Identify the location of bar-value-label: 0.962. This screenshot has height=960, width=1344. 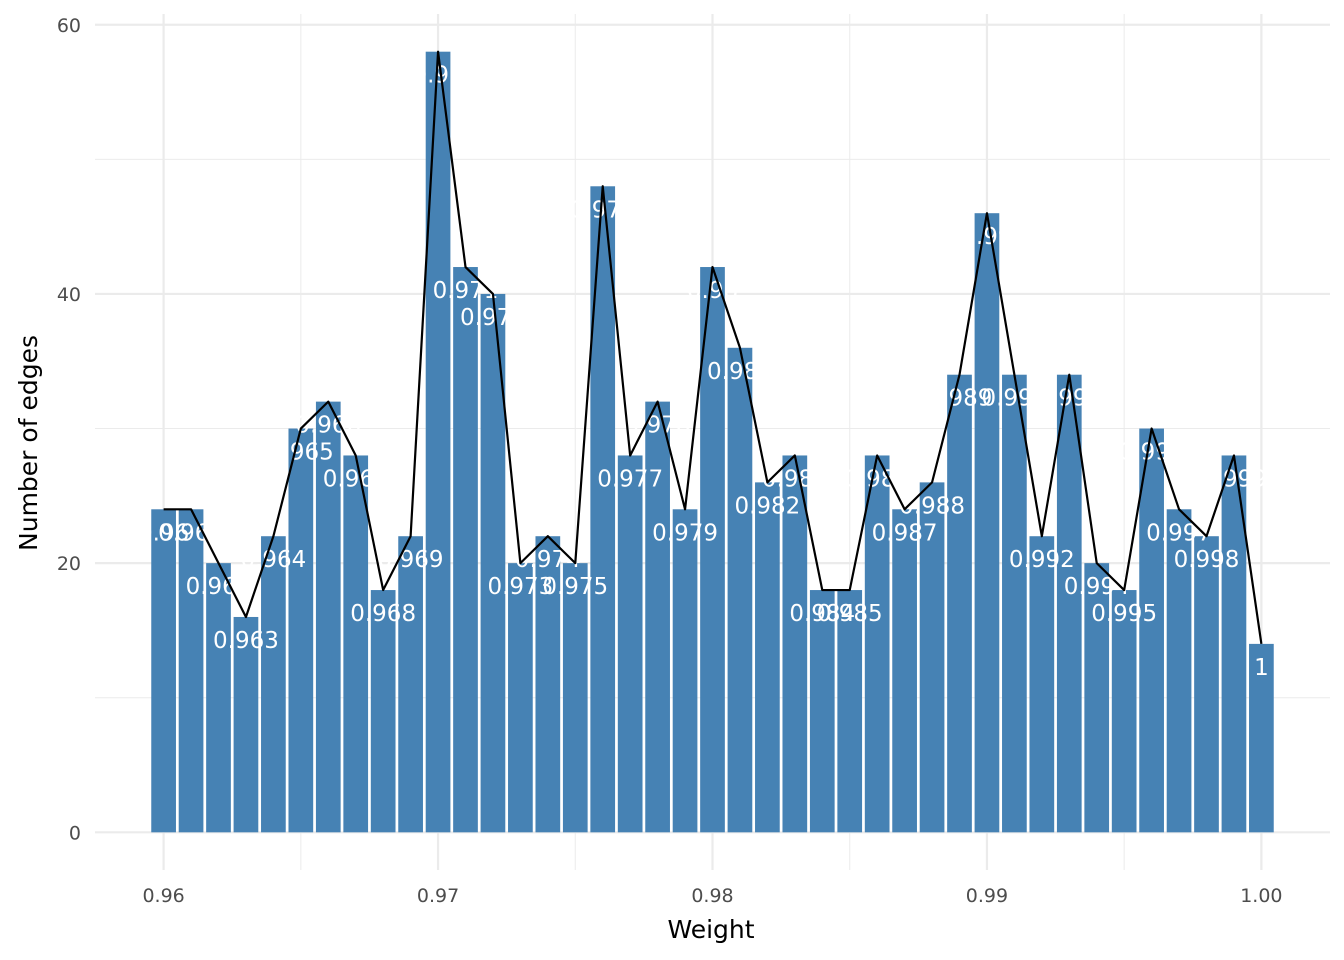
(219, 587).